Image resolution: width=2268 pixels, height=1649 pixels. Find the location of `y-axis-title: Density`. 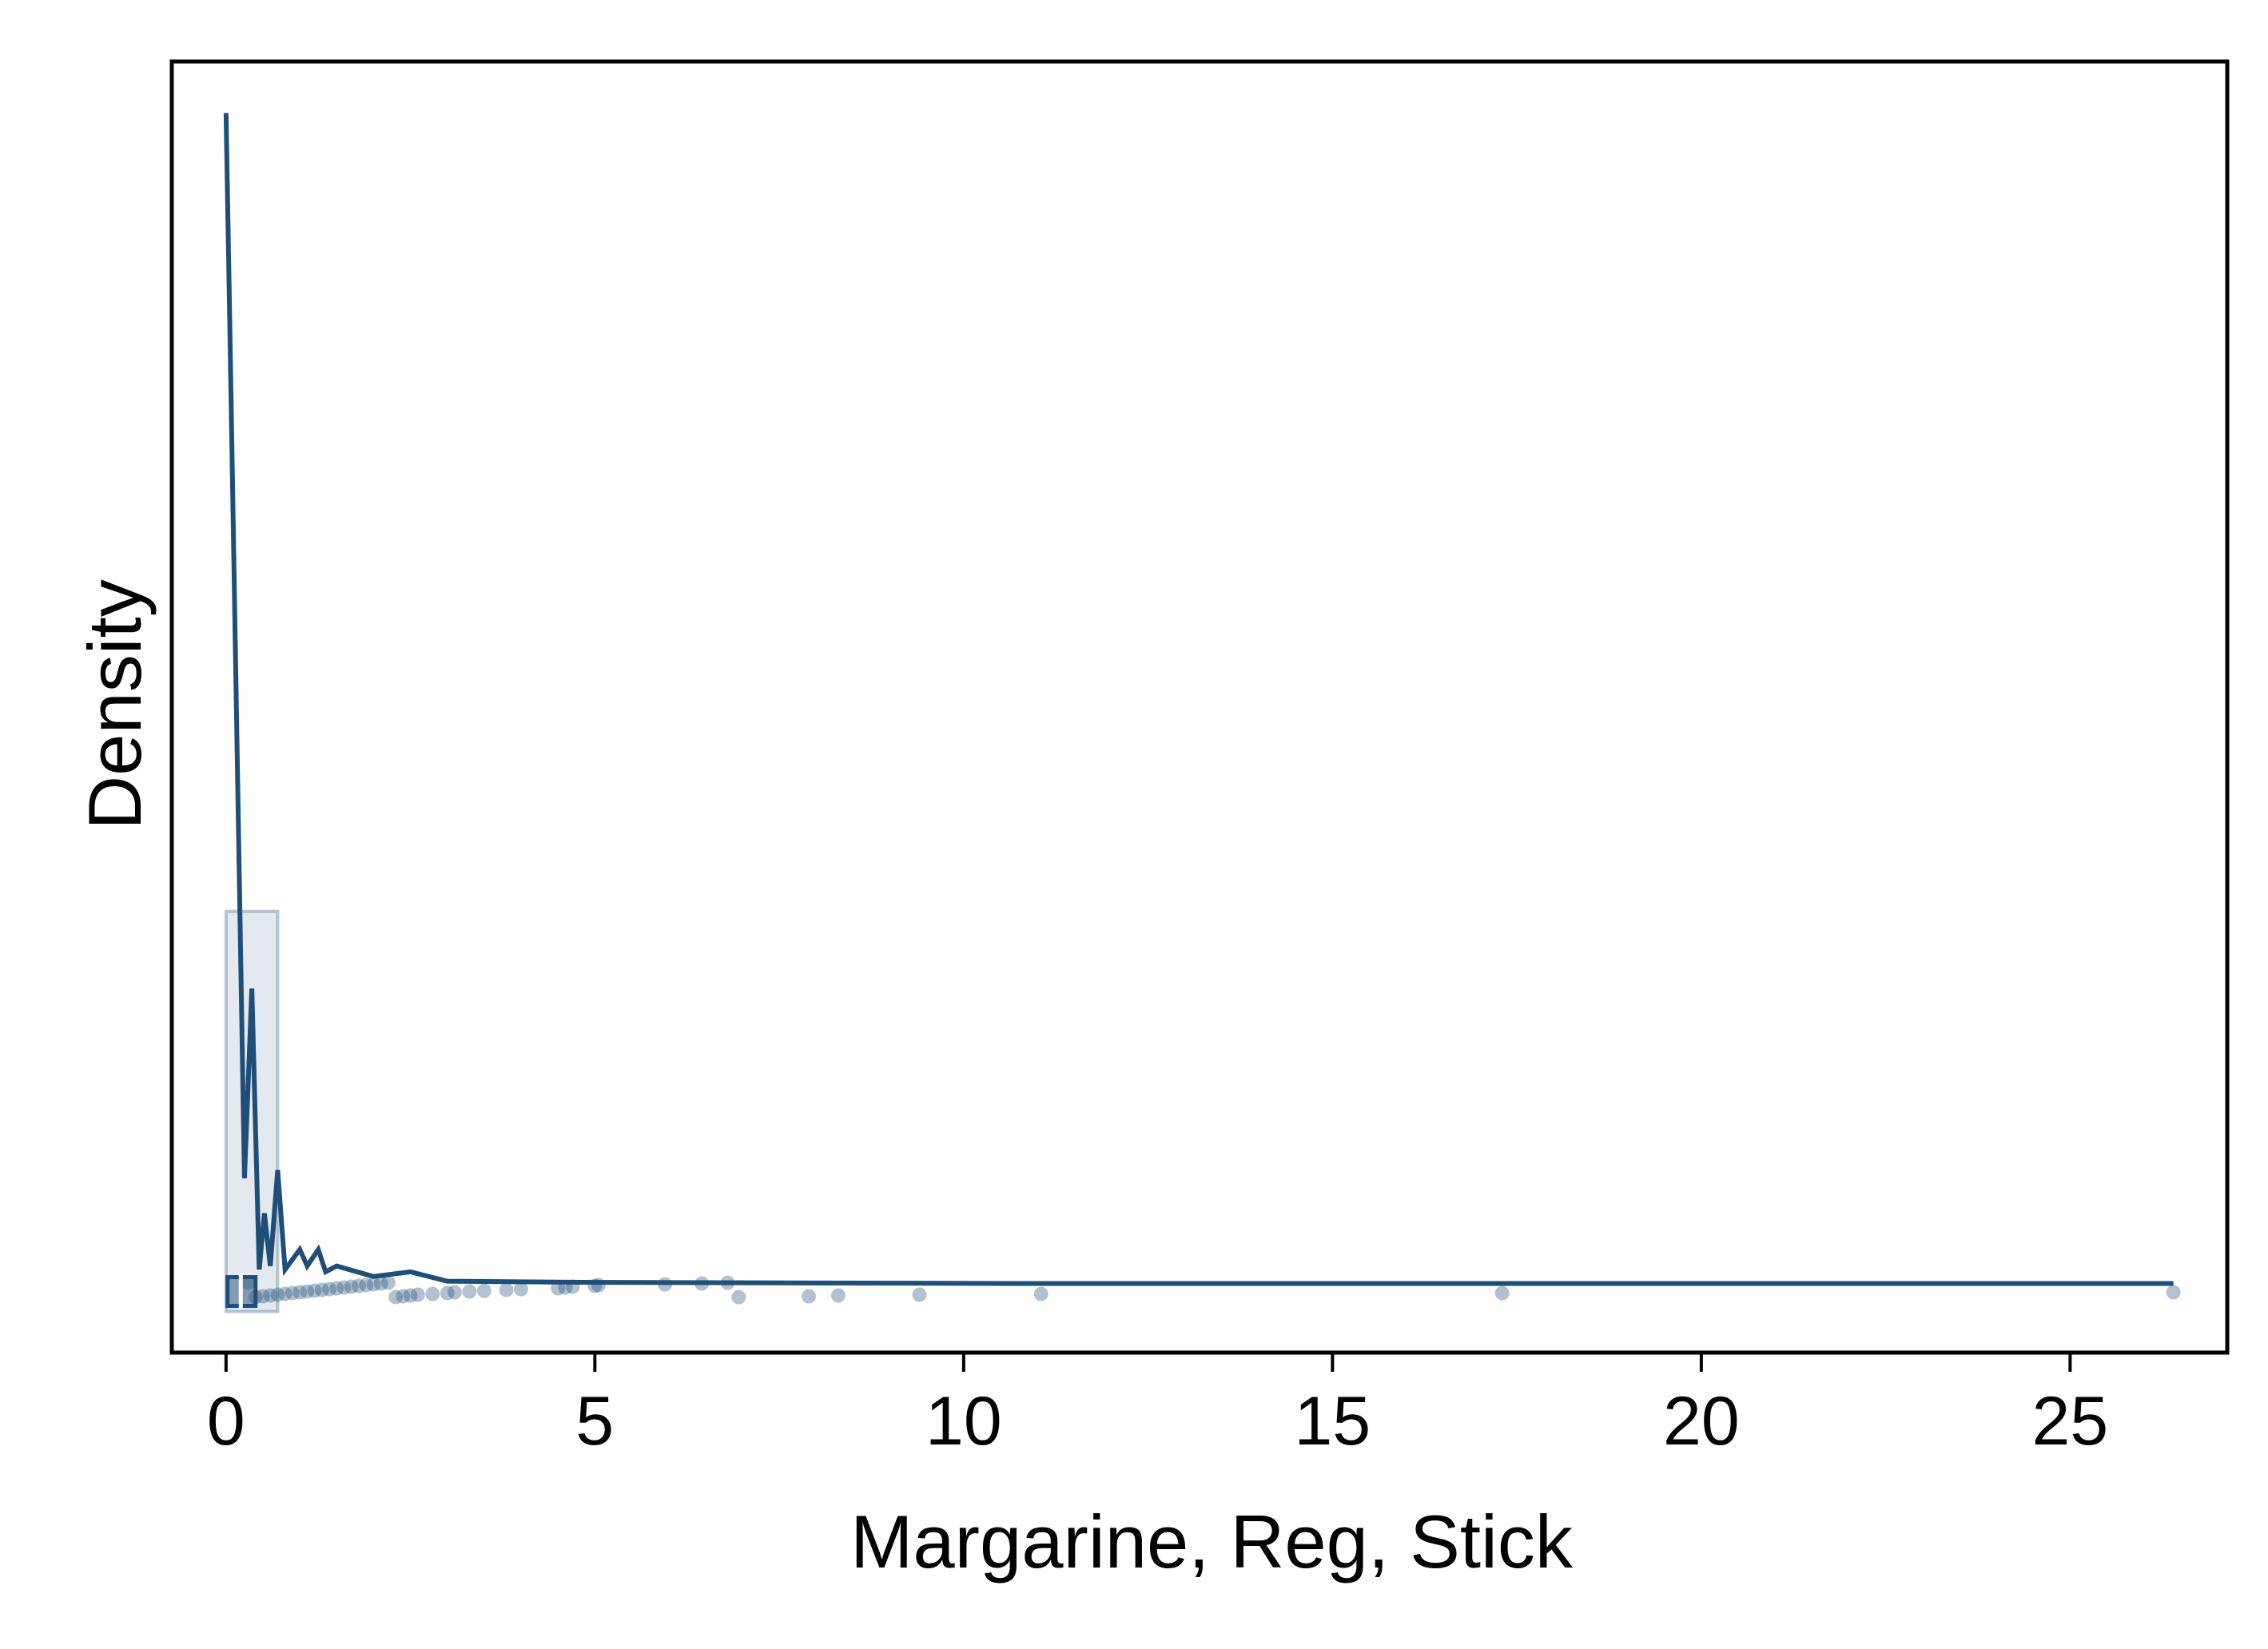

y-axis-title: Density is located at coordinates (115, 704).